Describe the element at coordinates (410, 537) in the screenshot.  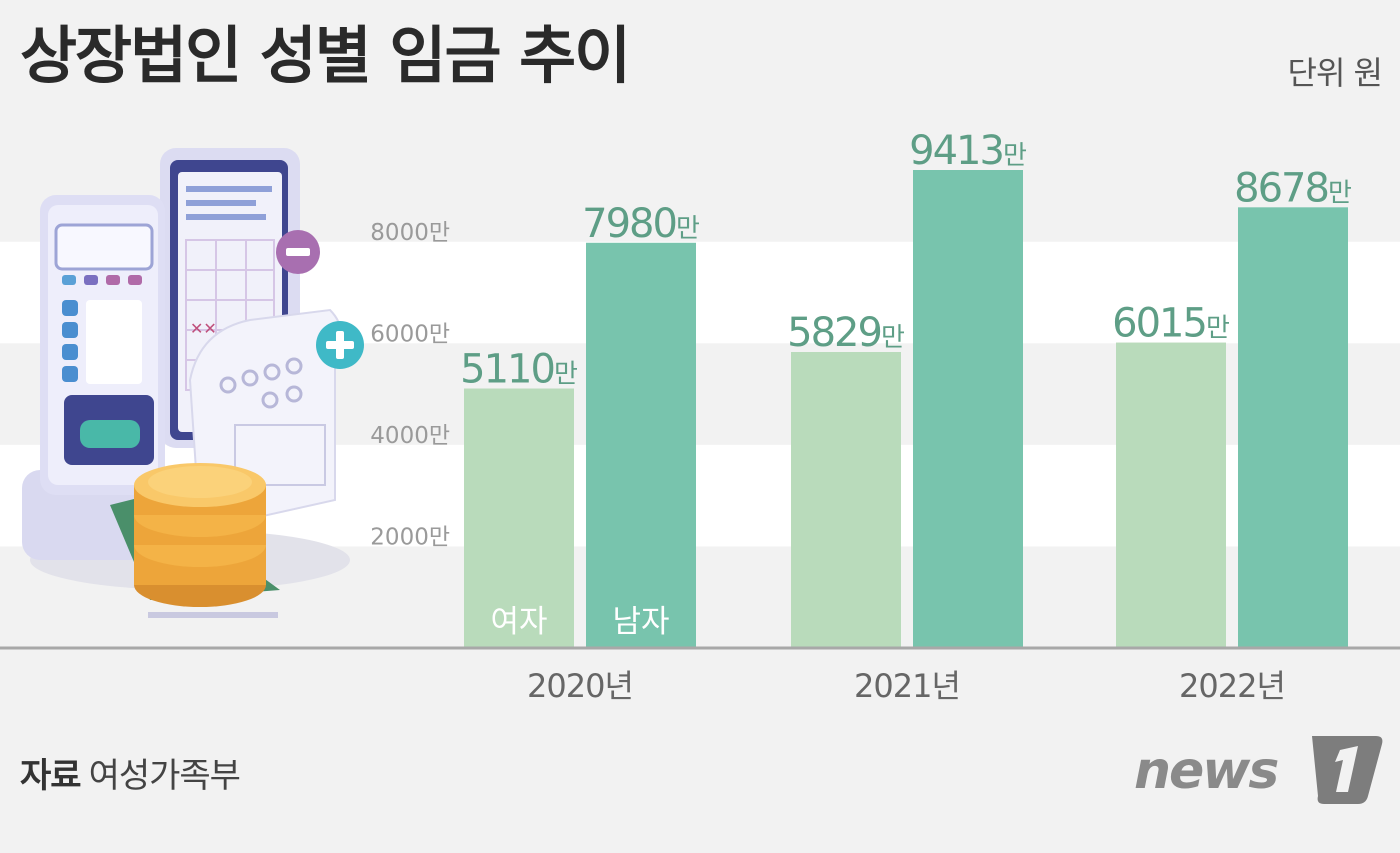
I see `y-tick-label: 2000만` at that location.